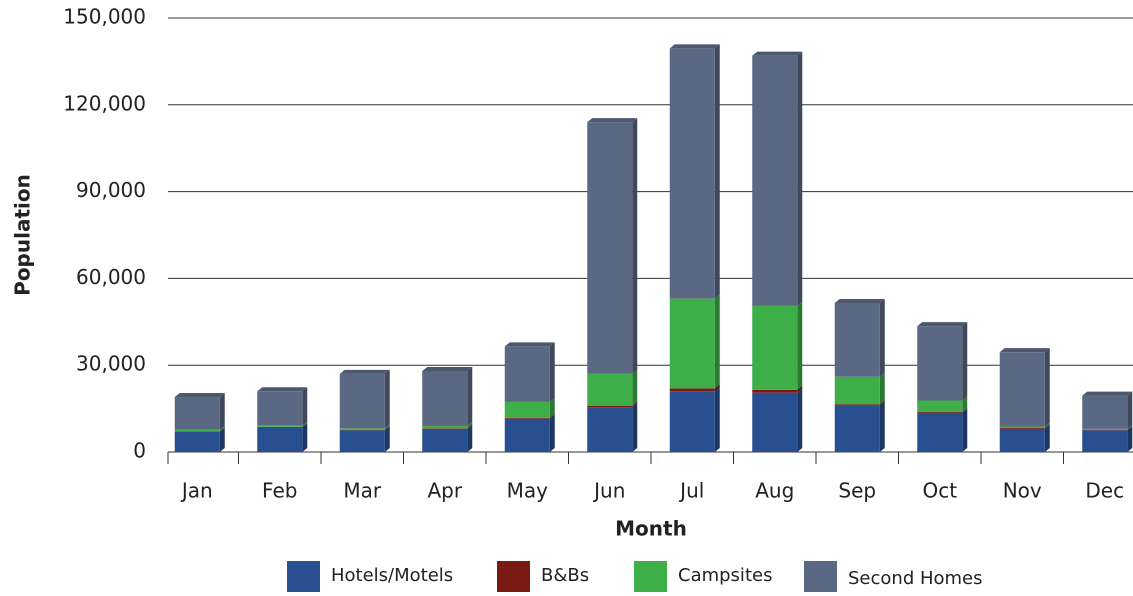  I want to click on x-axis-title: Month, so click(651, 529).